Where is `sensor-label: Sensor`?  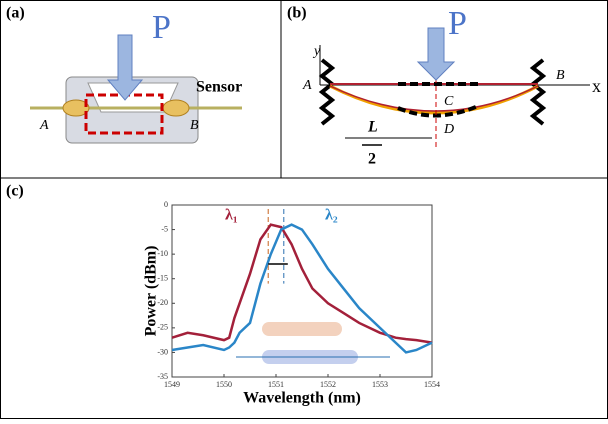 sensor-label: Sensor is located at coordinates (219, 87).